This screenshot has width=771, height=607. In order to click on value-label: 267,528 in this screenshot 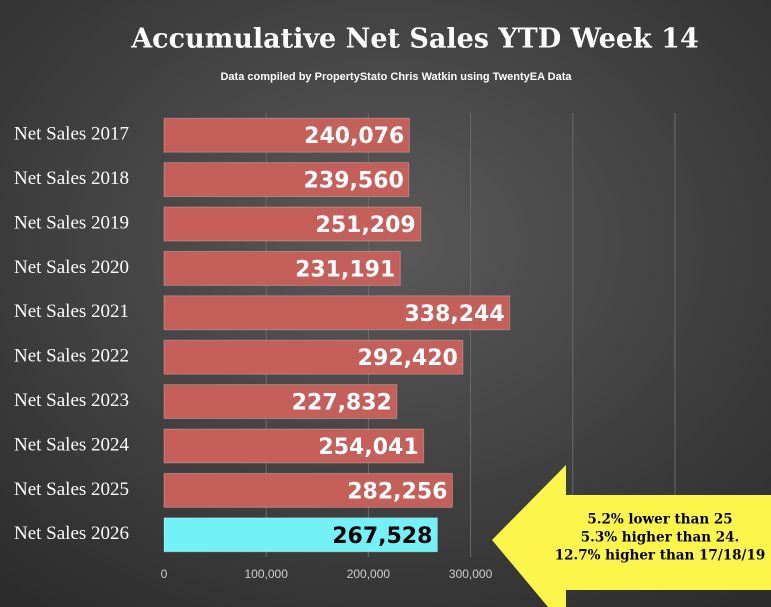, I will do `click(382, 536)`.